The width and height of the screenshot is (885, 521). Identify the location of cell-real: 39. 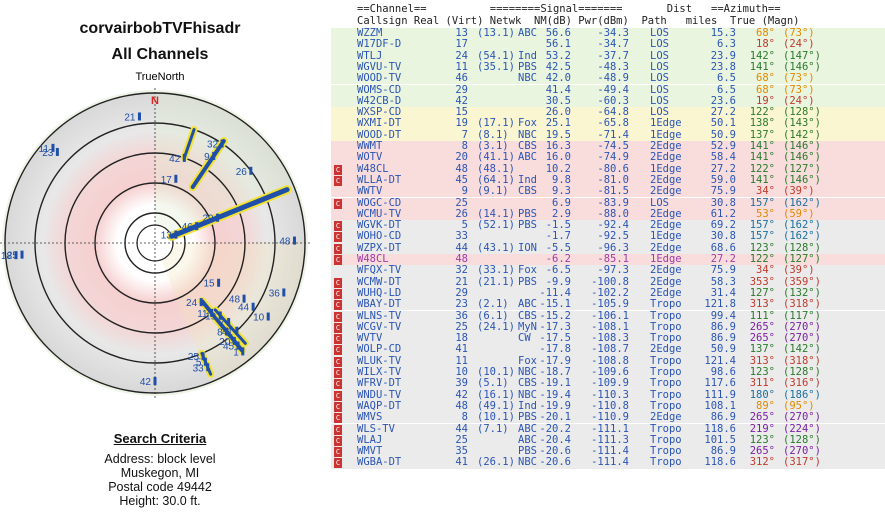
(461, 383).